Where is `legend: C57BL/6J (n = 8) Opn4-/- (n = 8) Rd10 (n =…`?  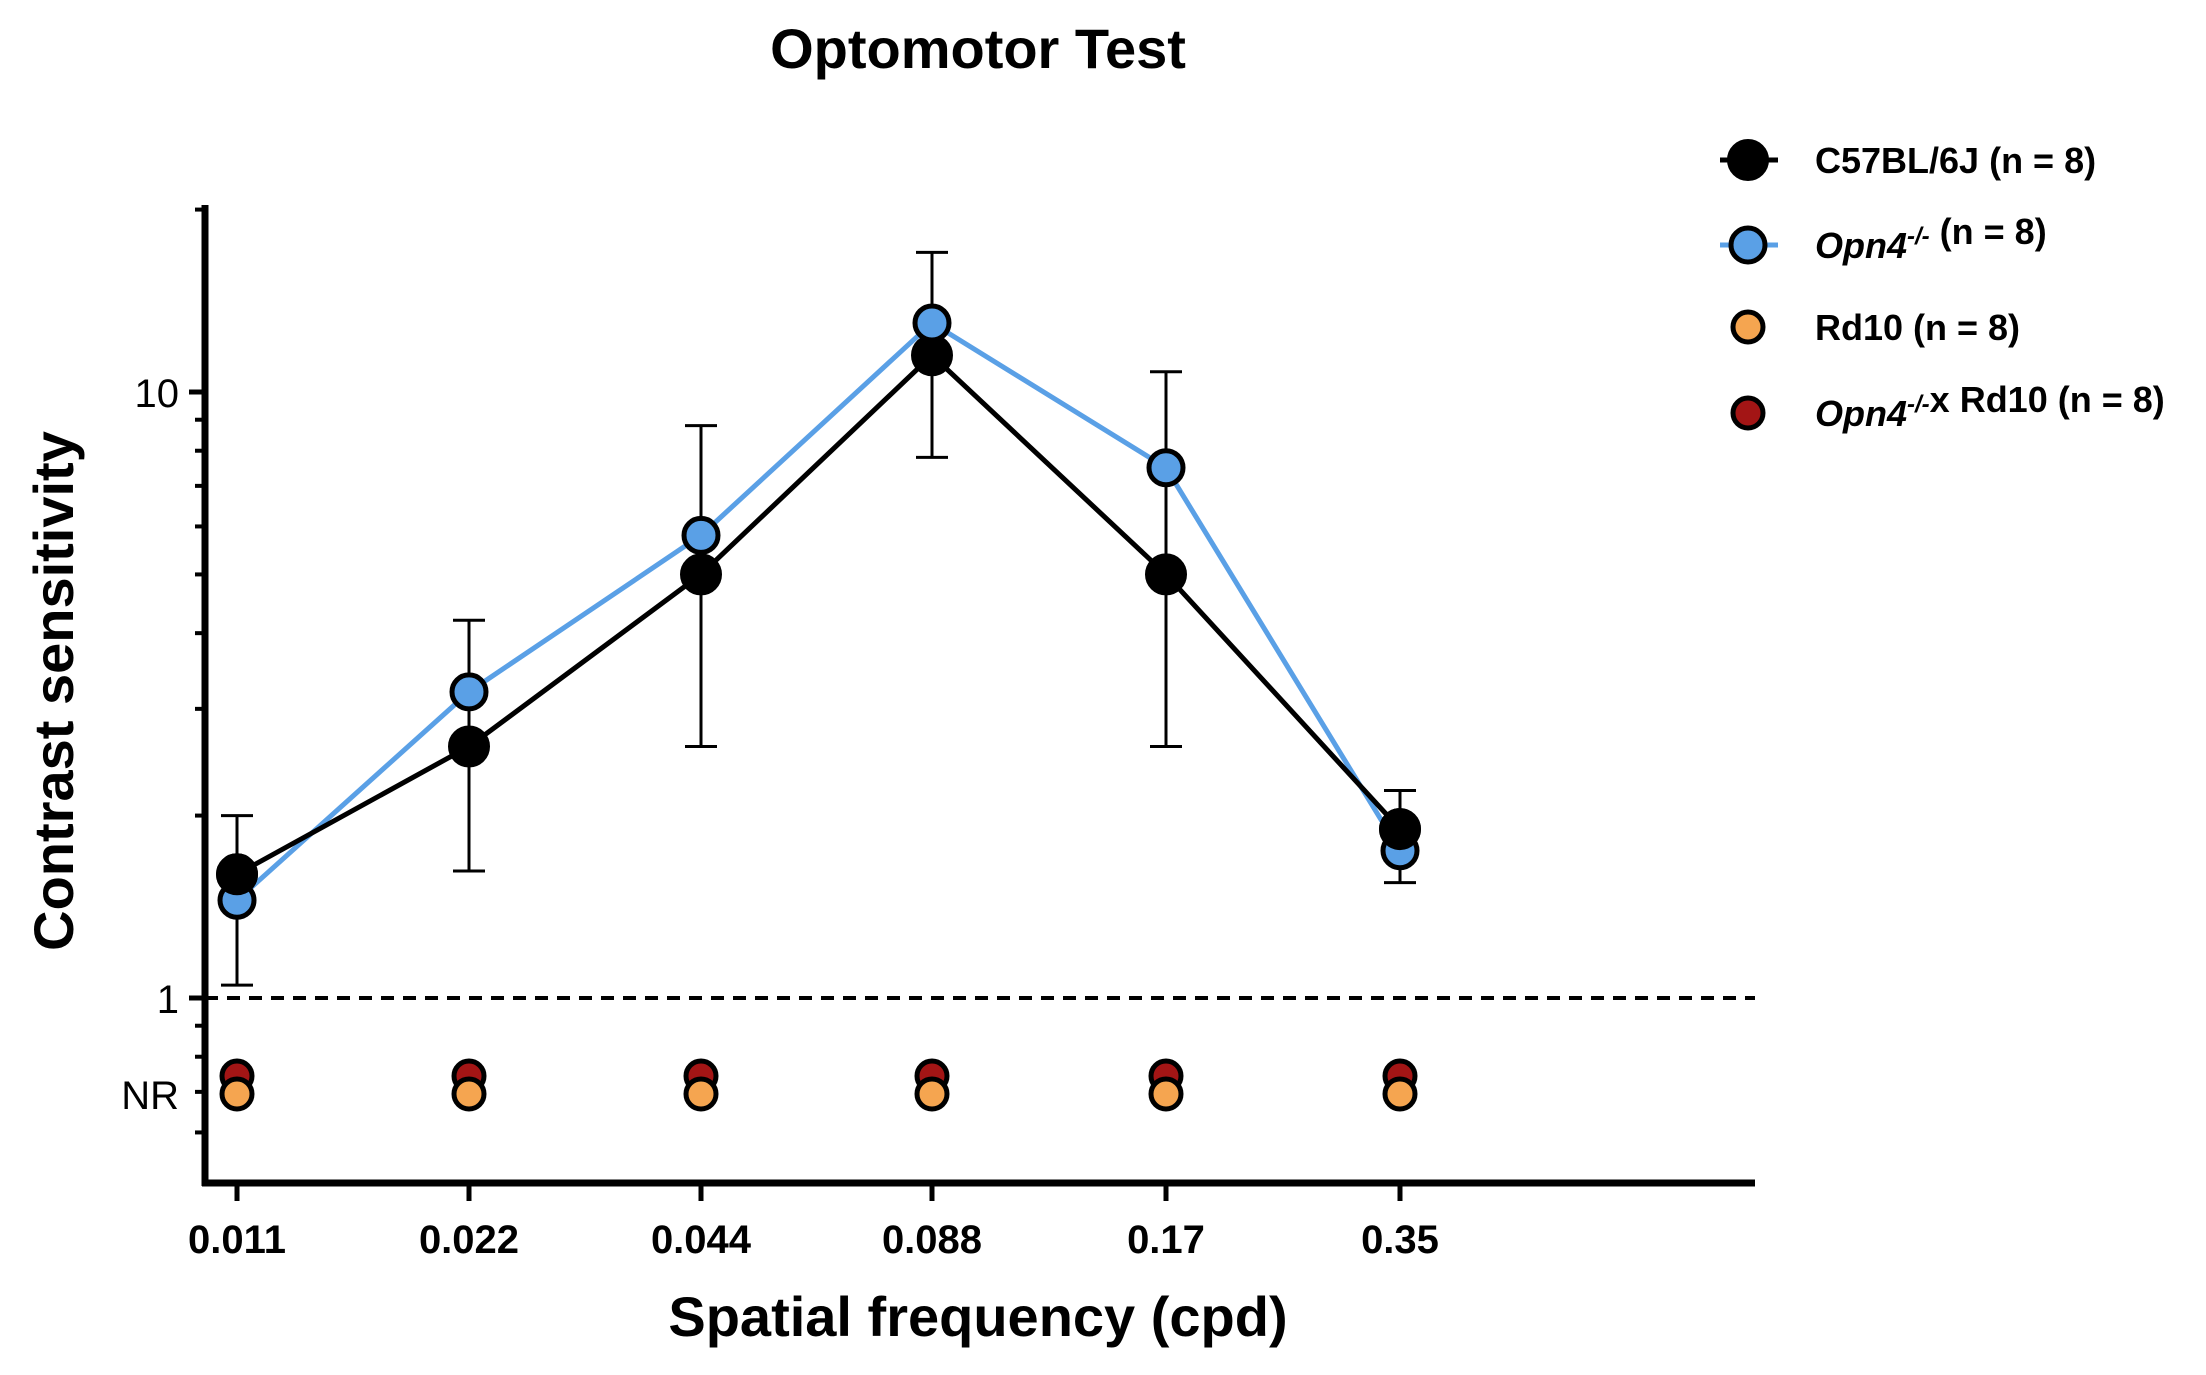
legend: C57BL/6J (n = 8) Opn4-/- (n = 8) Rd10 (n =… is located at coordinates (1942, 286).